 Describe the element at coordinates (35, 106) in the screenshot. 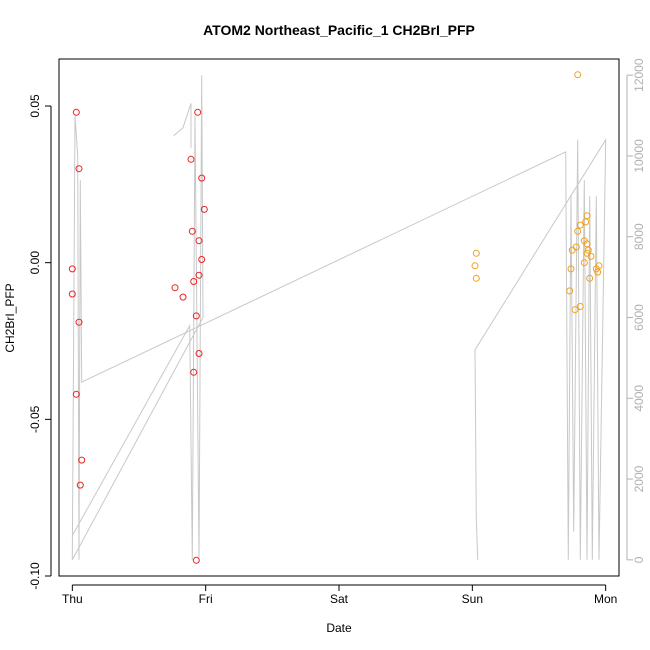

I see `y-tick-label: 0.05` at that location.